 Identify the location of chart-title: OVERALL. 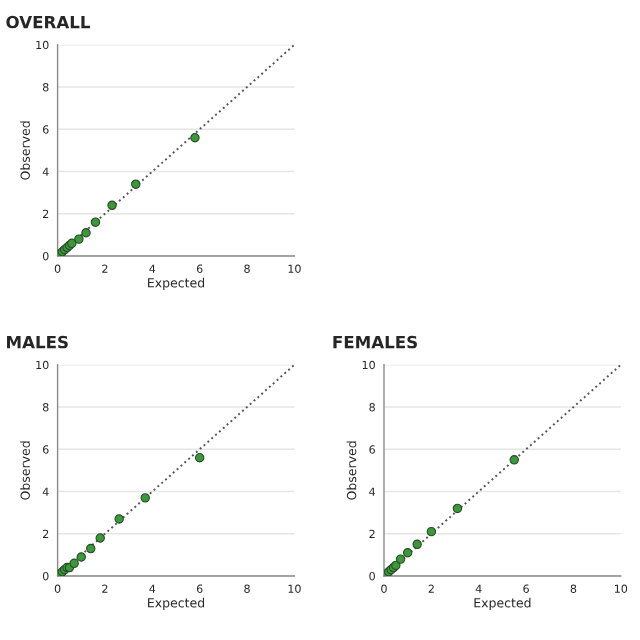
(48, 22).